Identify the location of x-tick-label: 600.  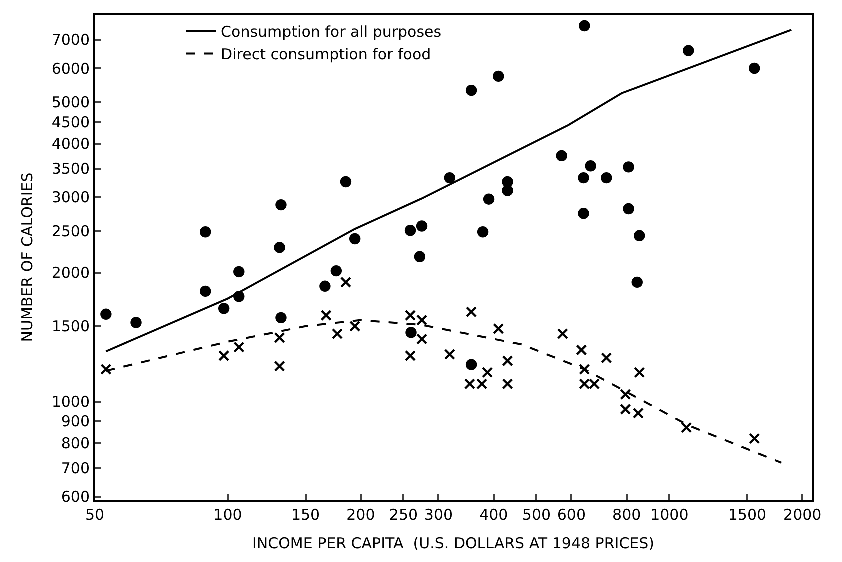
(571, 515).